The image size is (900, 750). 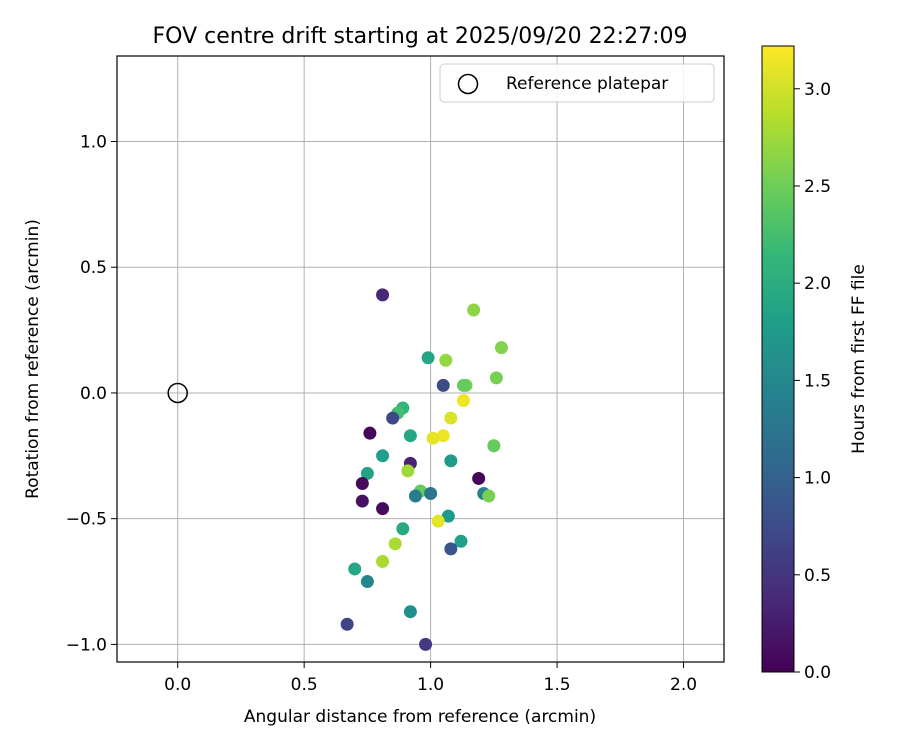 I want to click on y-tick-label: 1.0, so click(x=93, y=142).